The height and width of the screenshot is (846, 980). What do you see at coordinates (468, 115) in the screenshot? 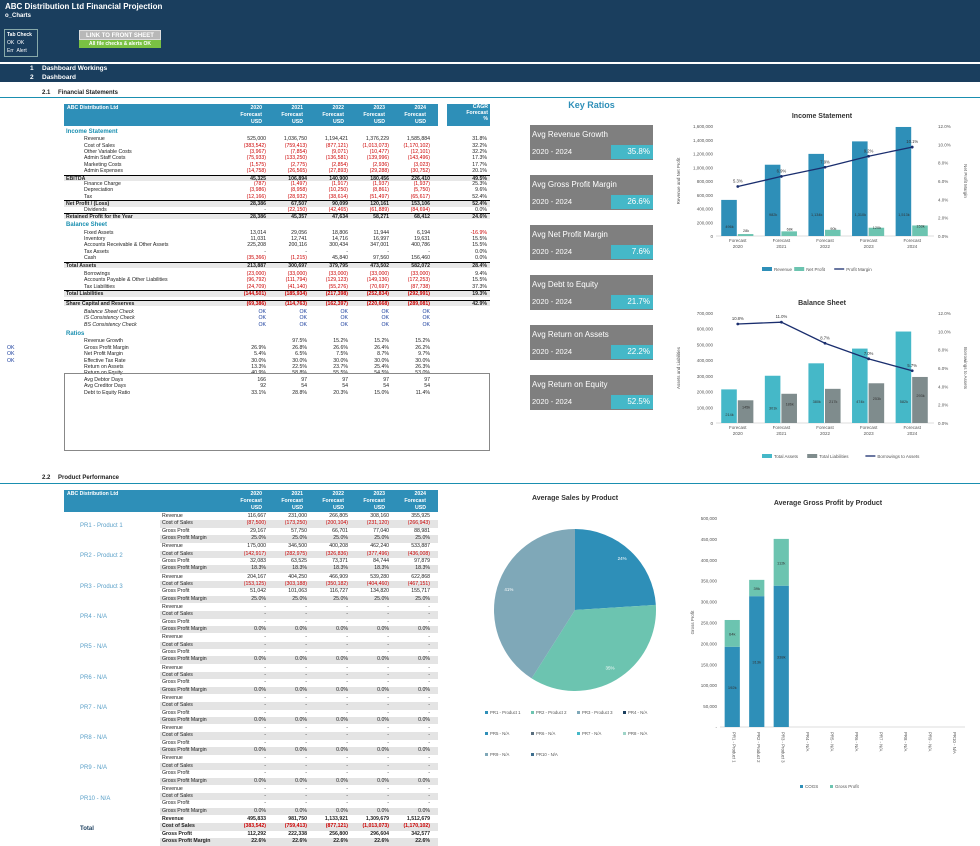
I see `cagr-header: CAGR Forecast %` at bounding box center [468, 115].